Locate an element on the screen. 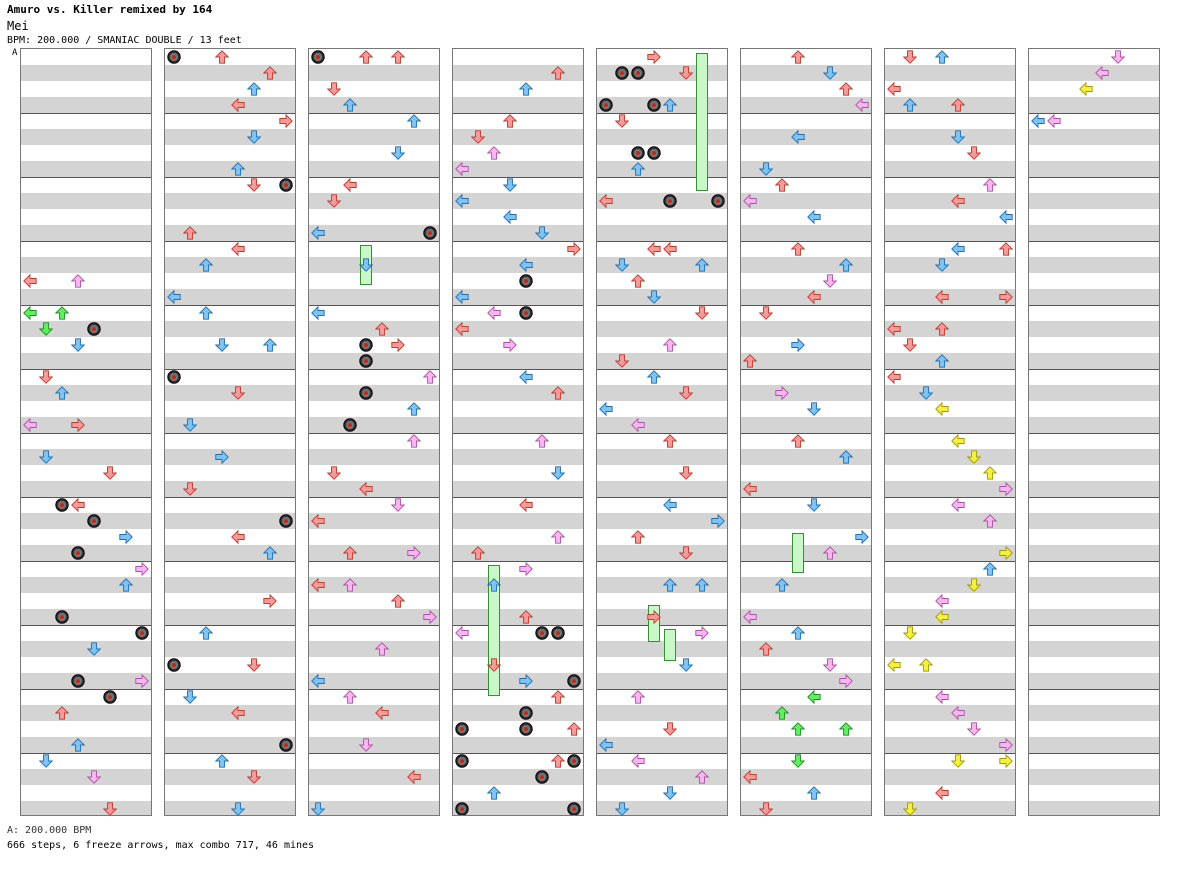  chart-author: Mei is located at coordinates (18, 26).